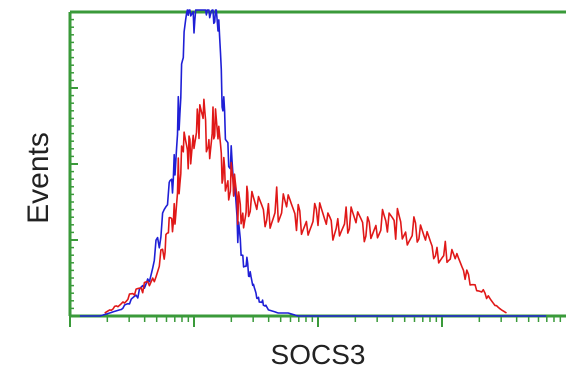 This screenshot has width=566, height=373. What do you see at coordinates (38, 178) in the screenshot?
I see `y-axis-label: Events` at bounding box center [38, 178].